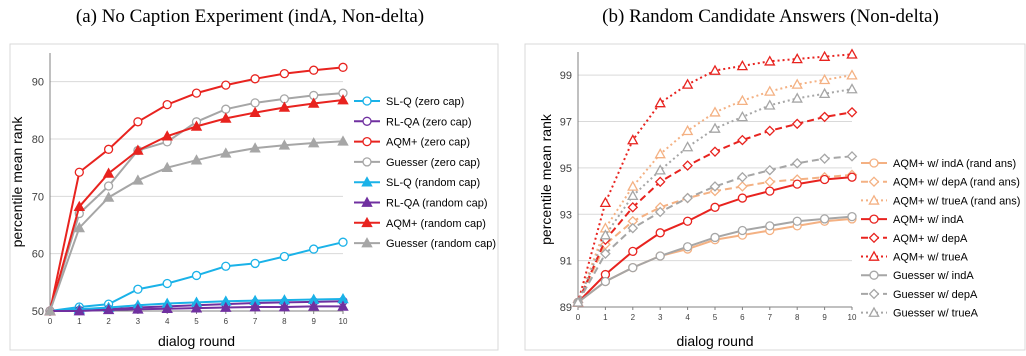 This screenshot has width=1026, height=356. What do you see at coordinates (17, 182) in the screenshot?
I see `chart-a-y-axis-label: percentile mean rank` at bounding box center [17, 182].